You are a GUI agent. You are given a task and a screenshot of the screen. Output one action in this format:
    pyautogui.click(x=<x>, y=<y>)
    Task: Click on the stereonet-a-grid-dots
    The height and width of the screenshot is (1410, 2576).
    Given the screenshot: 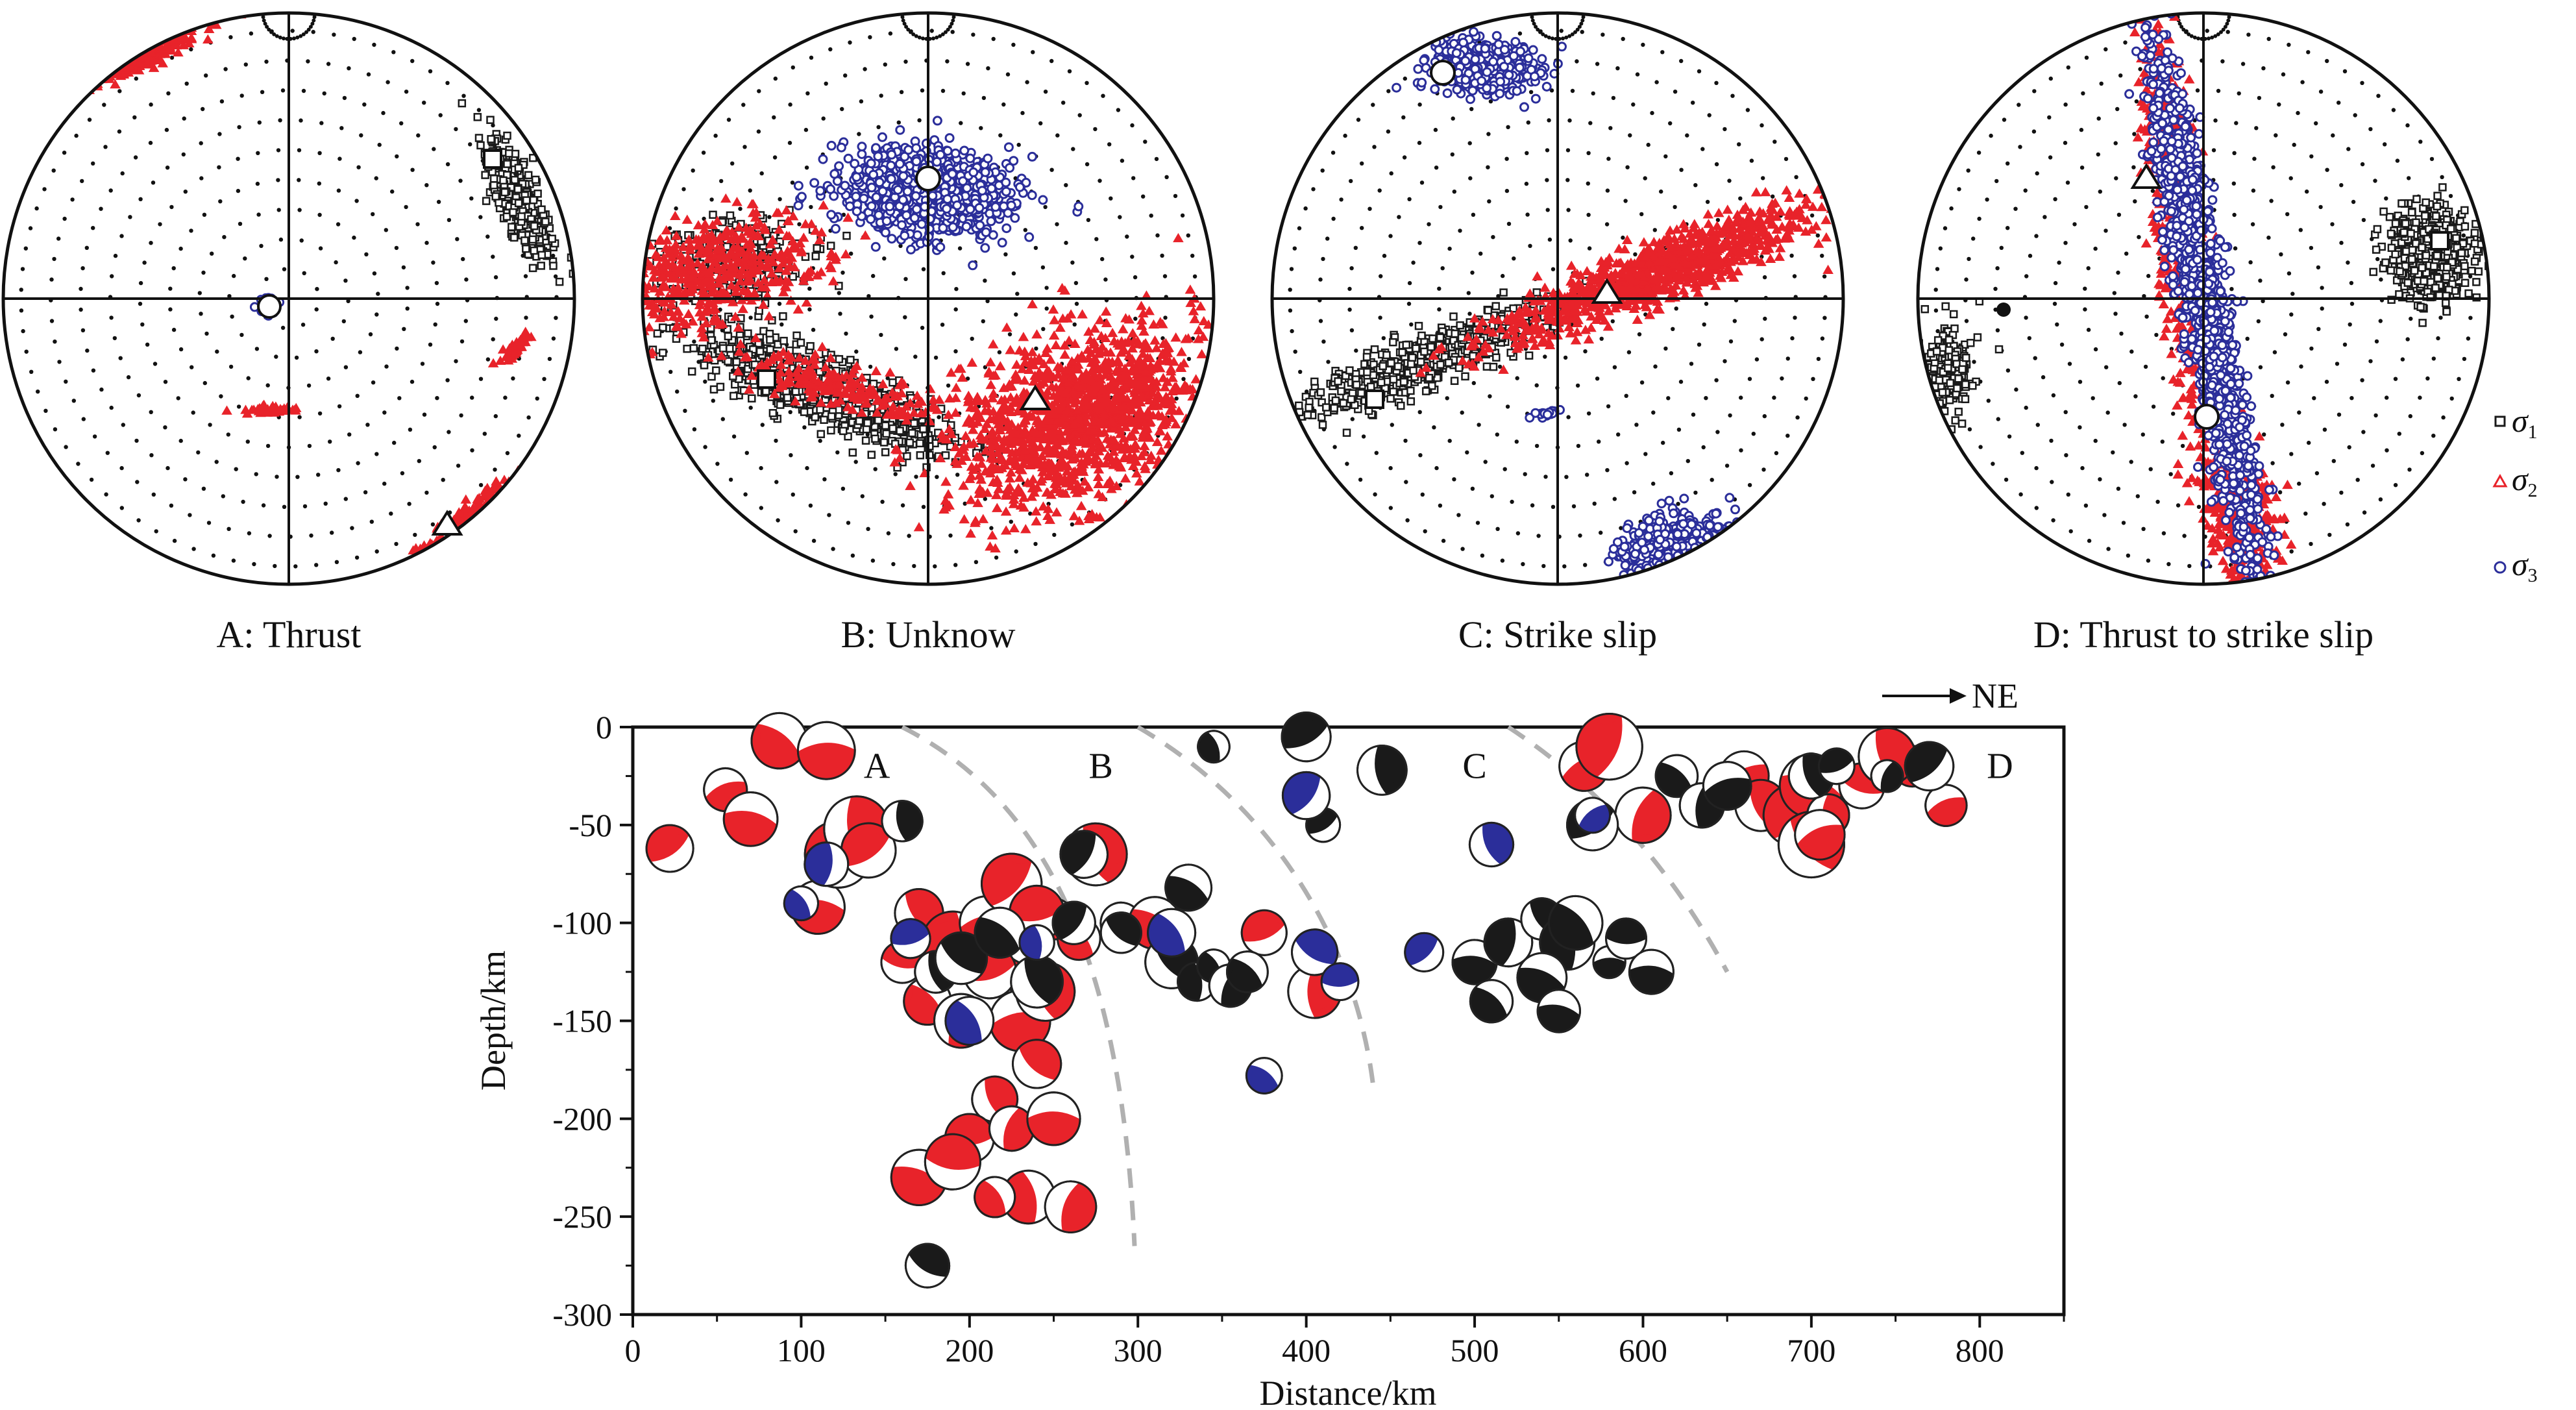 What is the action you would take?
    pyautogui.click(x=289, y=292)
    